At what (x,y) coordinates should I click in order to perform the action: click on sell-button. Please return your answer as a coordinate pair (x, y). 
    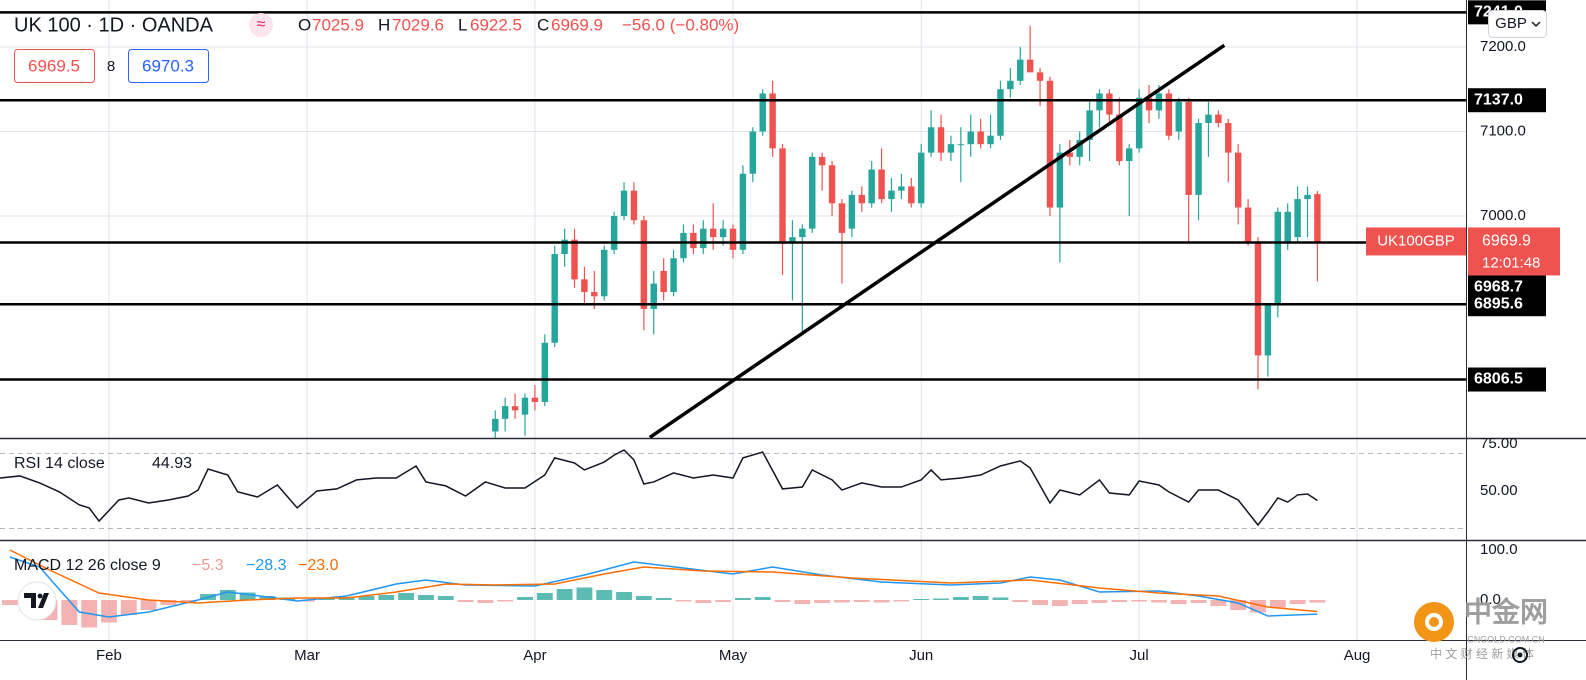
    Looking at the image, I should click on (54, 66).